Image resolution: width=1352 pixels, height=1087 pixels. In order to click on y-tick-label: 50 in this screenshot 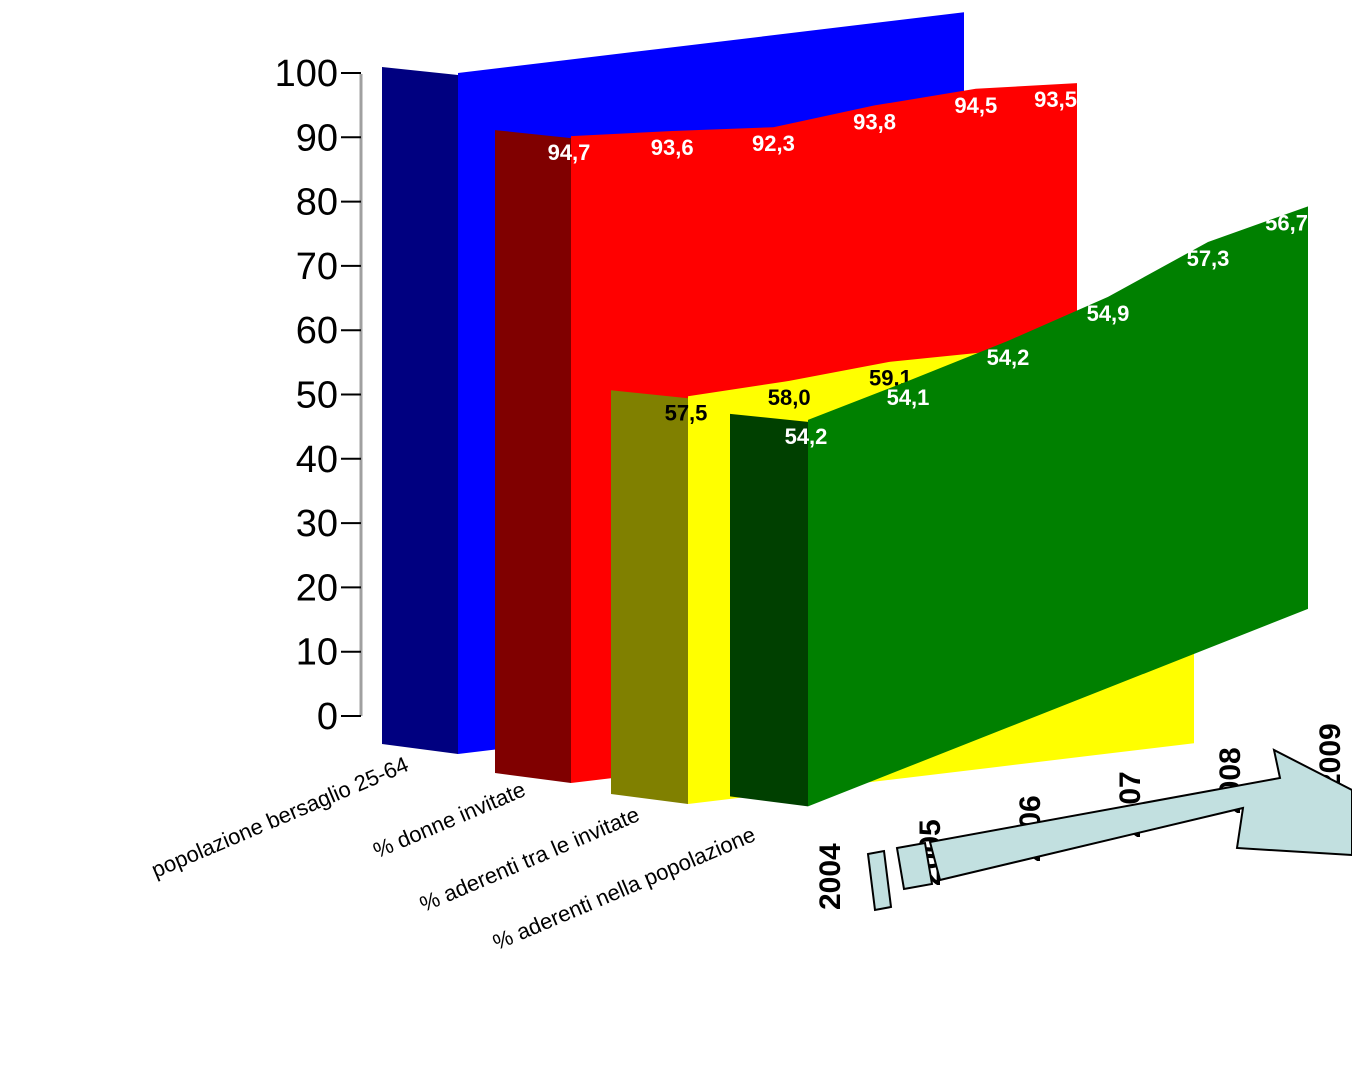, I will do `click(317, 396)`.